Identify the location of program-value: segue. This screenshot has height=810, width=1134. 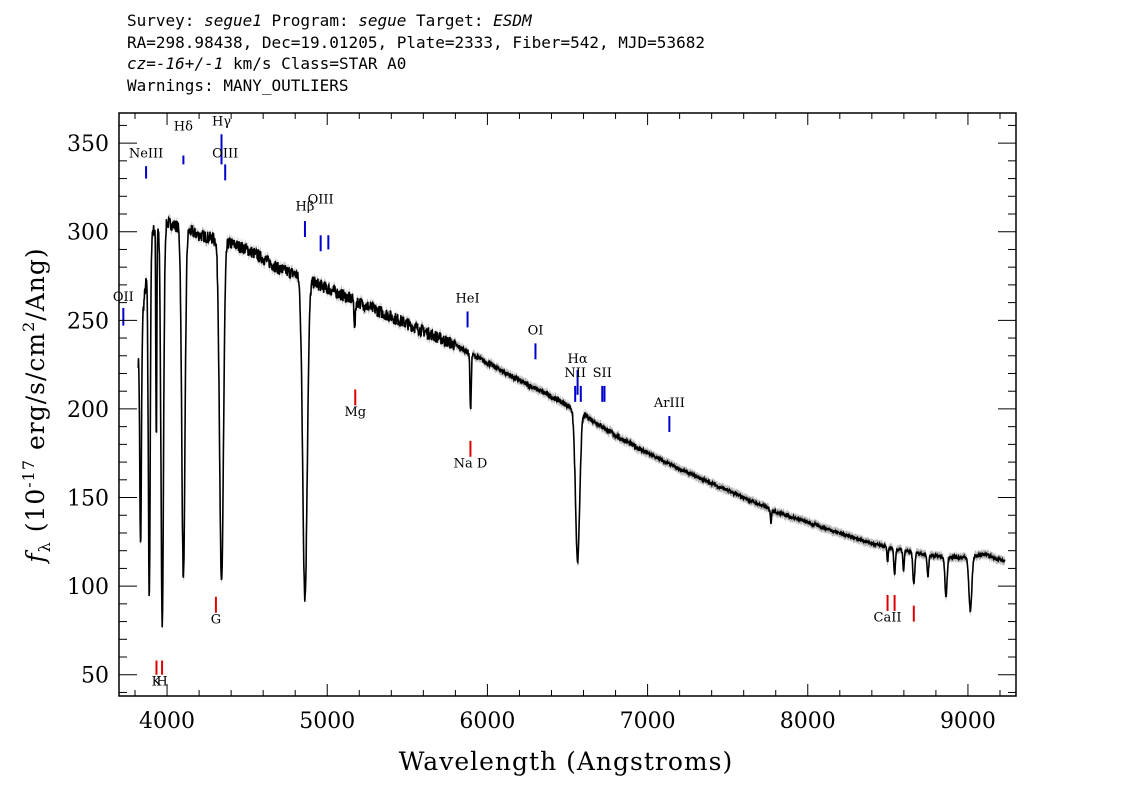
(382, 20).